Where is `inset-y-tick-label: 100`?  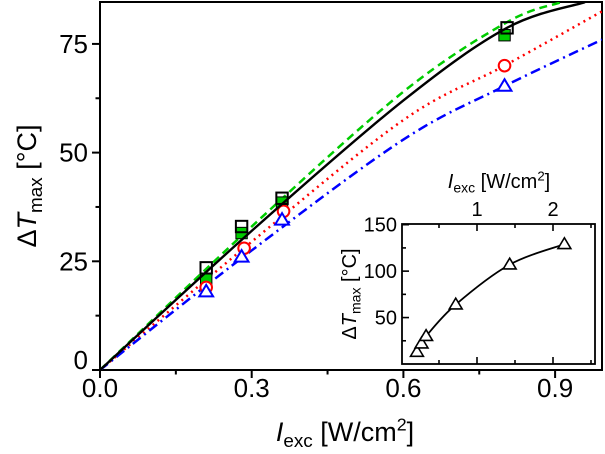 inset-y-tick-label: 100 is located at coordinates (380, 272).